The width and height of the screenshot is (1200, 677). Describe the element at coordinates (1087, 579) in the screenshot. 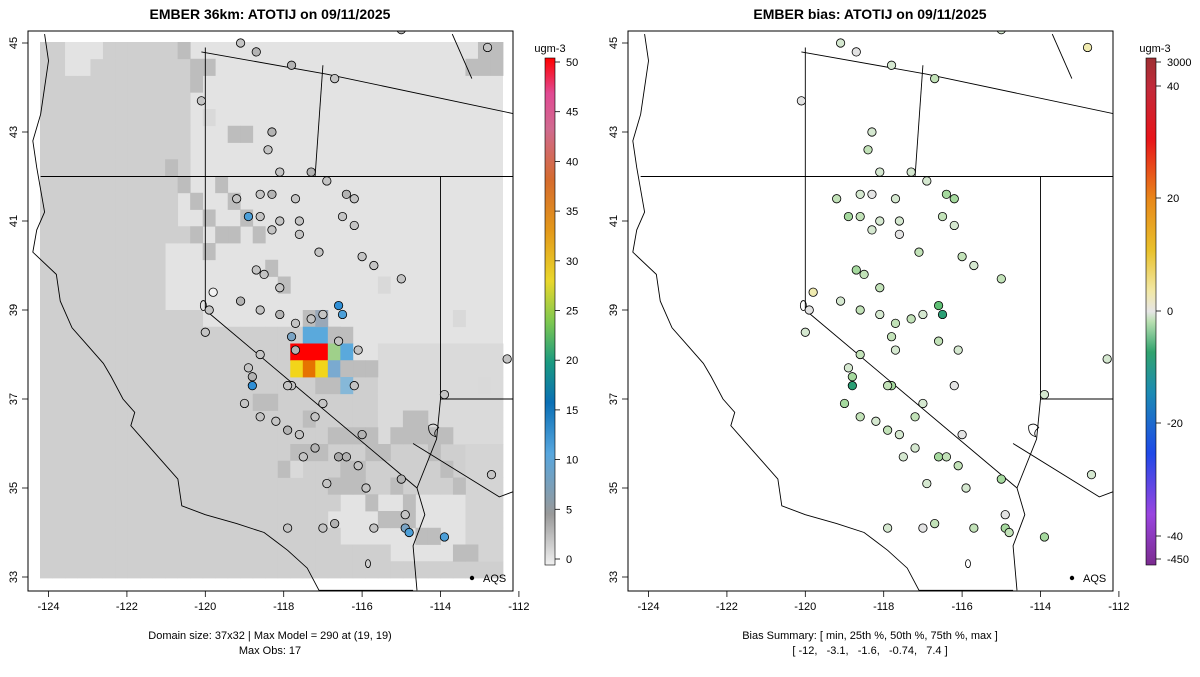

I see `aqs-legend: AQS` at that location.